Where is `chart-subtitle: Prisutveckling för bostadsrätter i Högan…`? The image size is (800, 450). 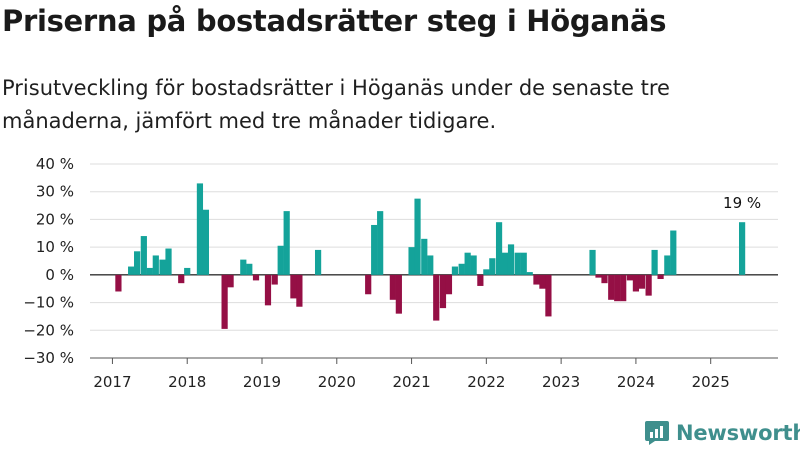 chart-subtitle: Prisutveckling för bostadsrätter i Högan… is located at coordinates (336, 104).